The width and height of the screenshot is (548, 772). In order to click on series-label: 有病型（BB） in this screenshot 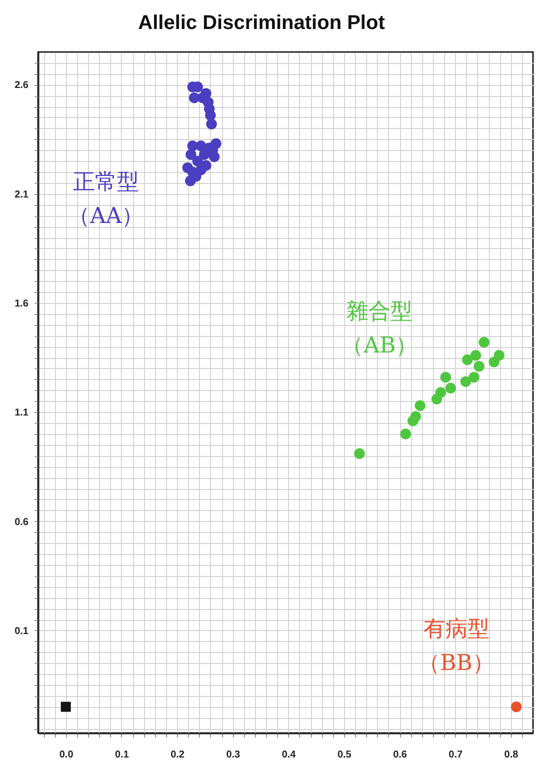, I will do `click(456, 646)`.